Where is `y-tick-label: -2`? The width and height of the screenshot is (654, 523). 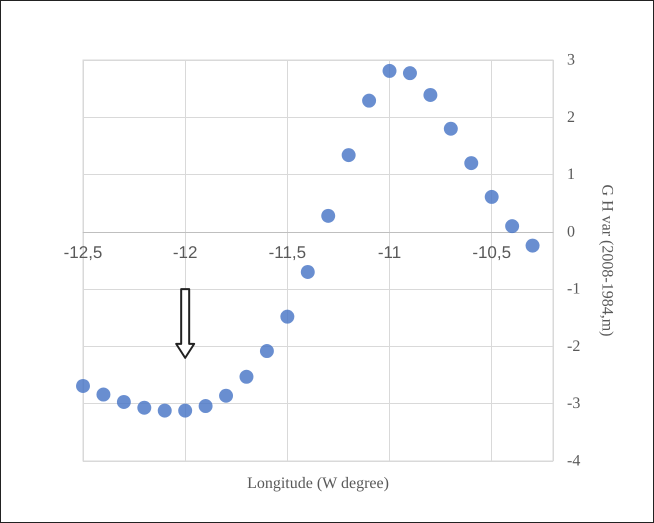
y-tick-label: -2 is located at coordinates (573, 346).